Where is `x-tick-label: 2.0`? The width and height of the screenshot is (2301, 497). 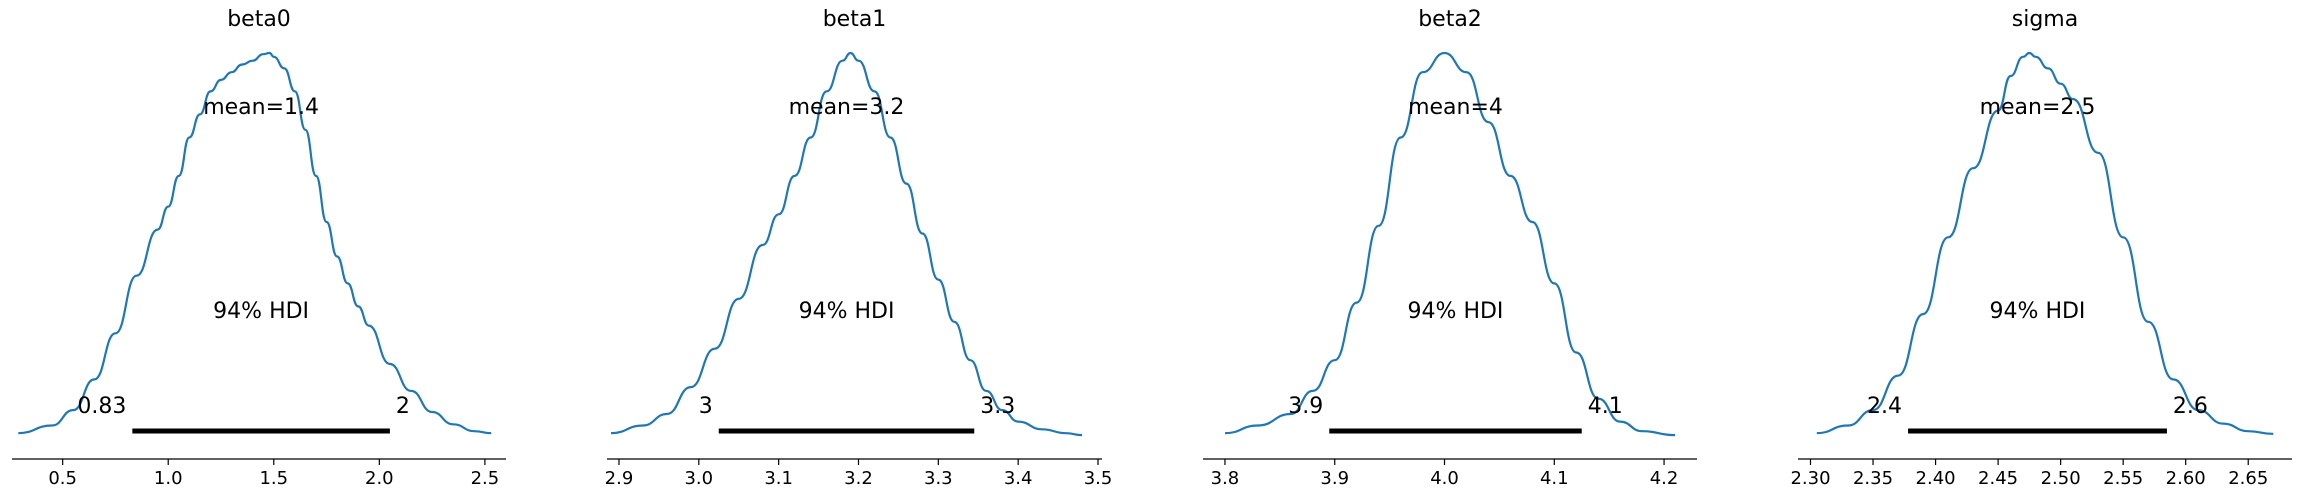
x-tick-label: 2.0 is located at coordinates (379, 478).